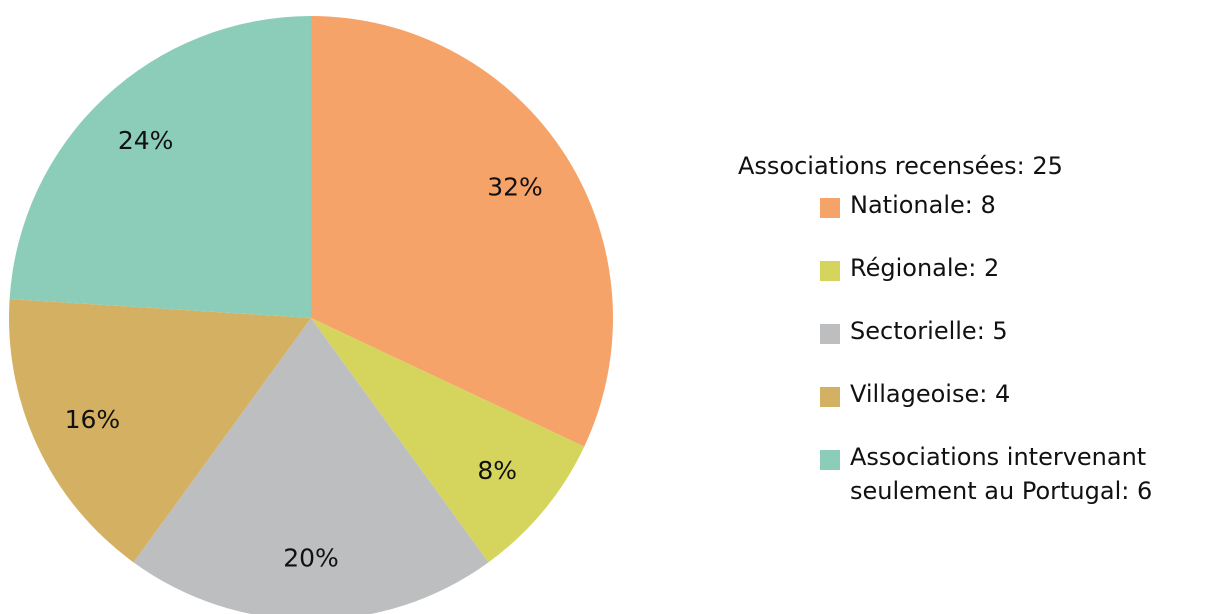 The height and width of the screenshot is (614, 1206). What do you see at coordinates (1012, 205) in the screenshot?
I see `legend-item: Nationale: 8` at bounding box center [1012, 205].